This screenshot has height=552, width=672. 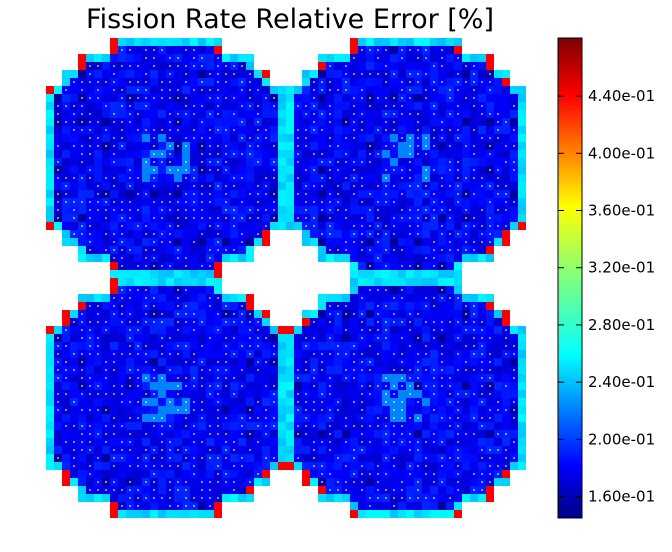 I want to click on heatmap-cell-2011, so click(x=138, y=410).